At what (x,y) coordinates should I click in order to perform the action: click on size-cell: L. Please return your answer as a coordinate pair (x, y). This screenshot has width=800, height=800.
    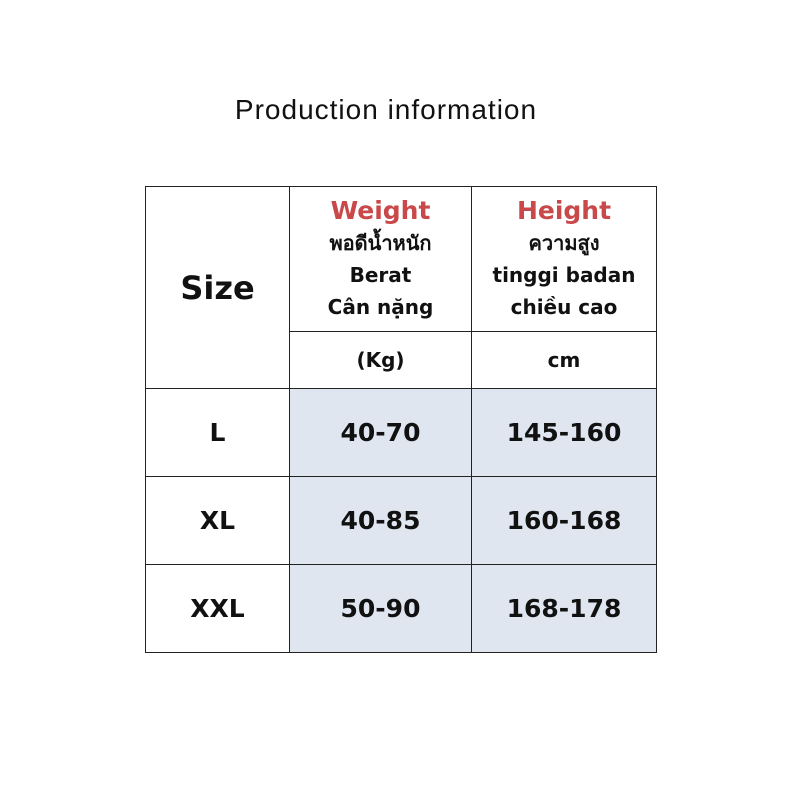
    Looking at the image, I should click on (217, 432).